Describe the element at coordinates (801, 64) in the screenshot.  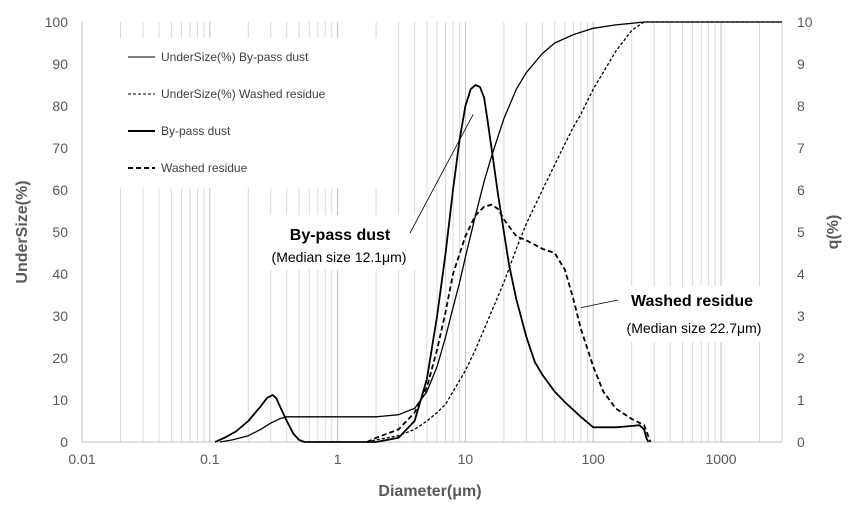
I see `y-right-tick-label: 9` at that location.